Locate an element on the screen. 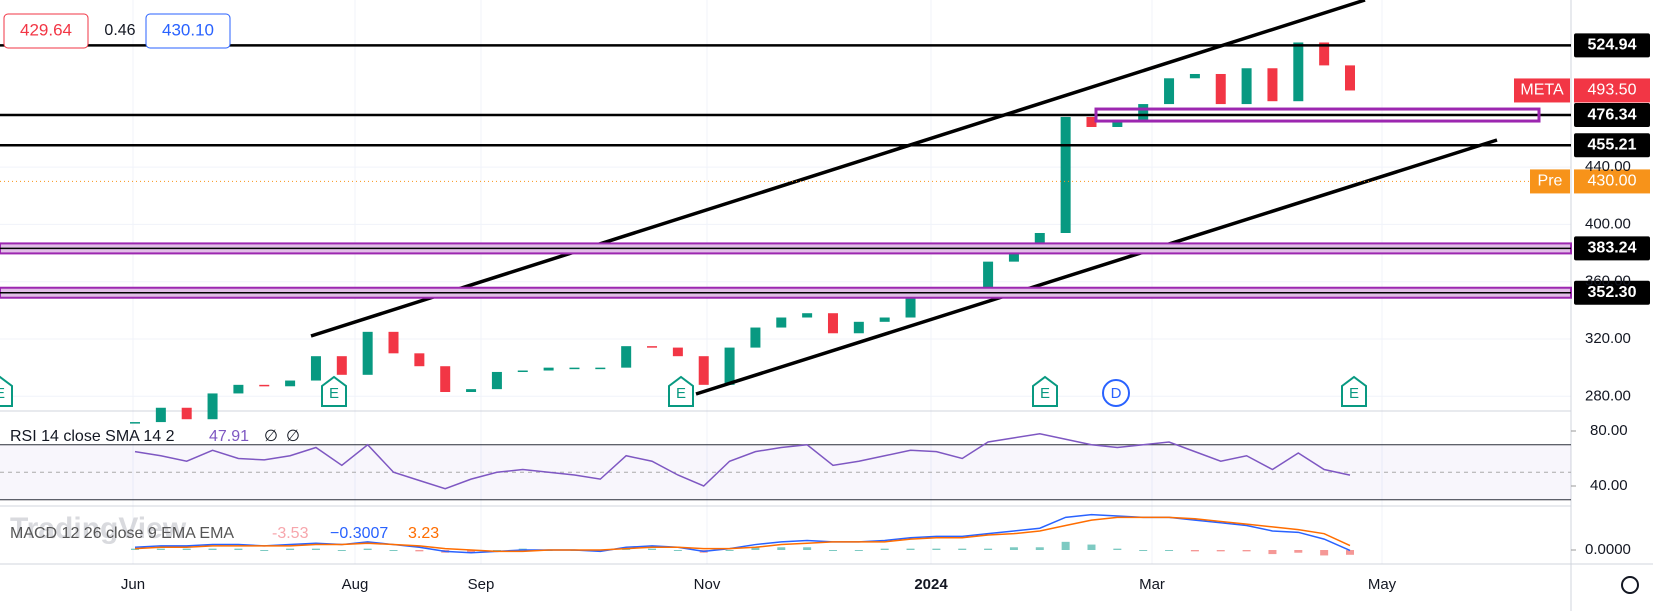  rsi-tick-label: 80.00 is located at coordinates (1609, 430).